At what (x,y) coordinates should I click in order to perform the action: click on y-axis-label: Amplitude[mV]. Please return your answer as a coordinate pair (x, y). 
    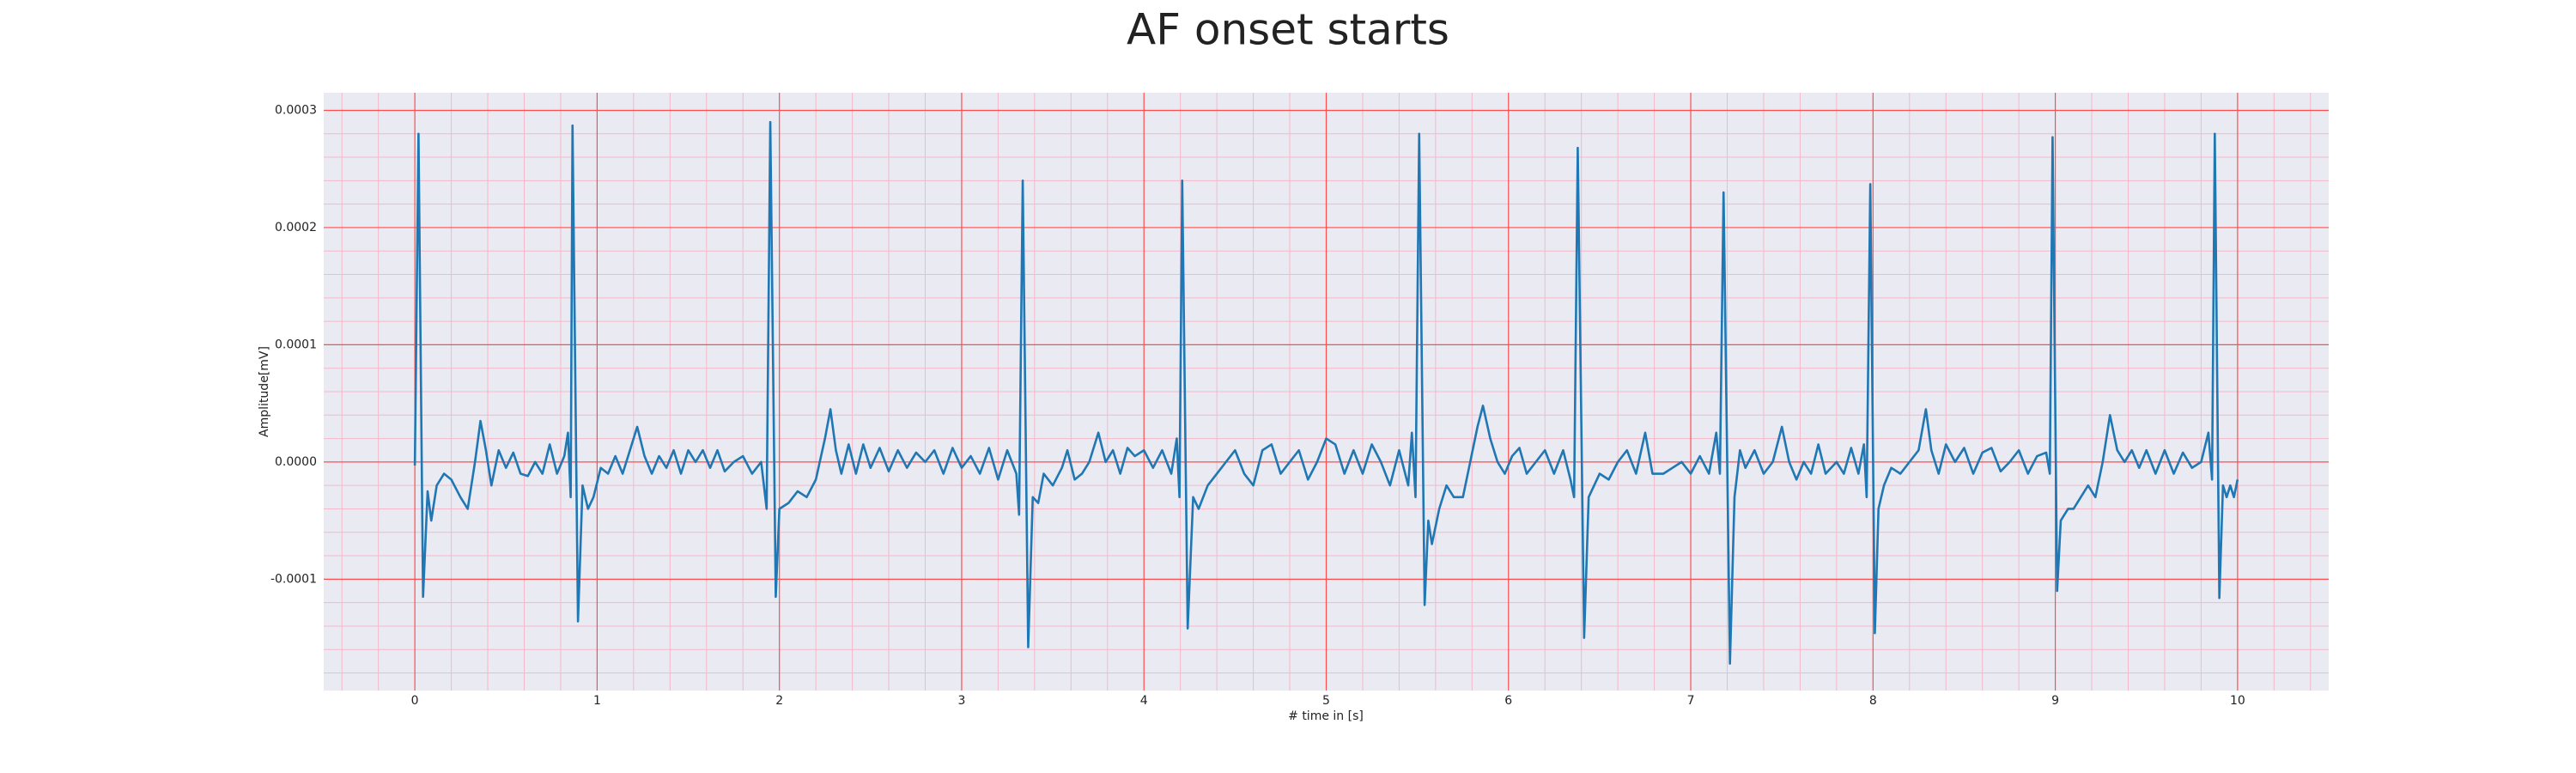
    Looking at the image, I should click on (264, 391).